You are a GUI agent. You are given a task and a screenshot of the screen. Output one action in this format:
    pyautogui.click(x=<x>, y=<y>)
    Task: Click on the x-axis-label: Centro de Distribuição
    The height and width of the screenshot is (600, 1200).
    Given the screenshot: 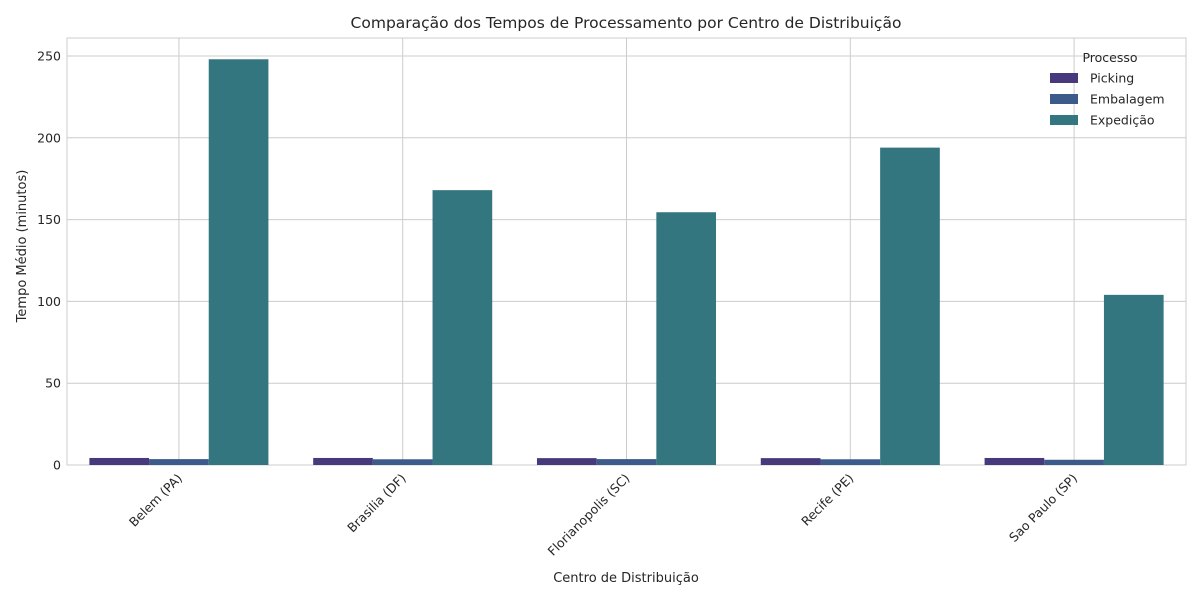 What is the action you would take?
    pyautogui.click(x=626, y=578)
    